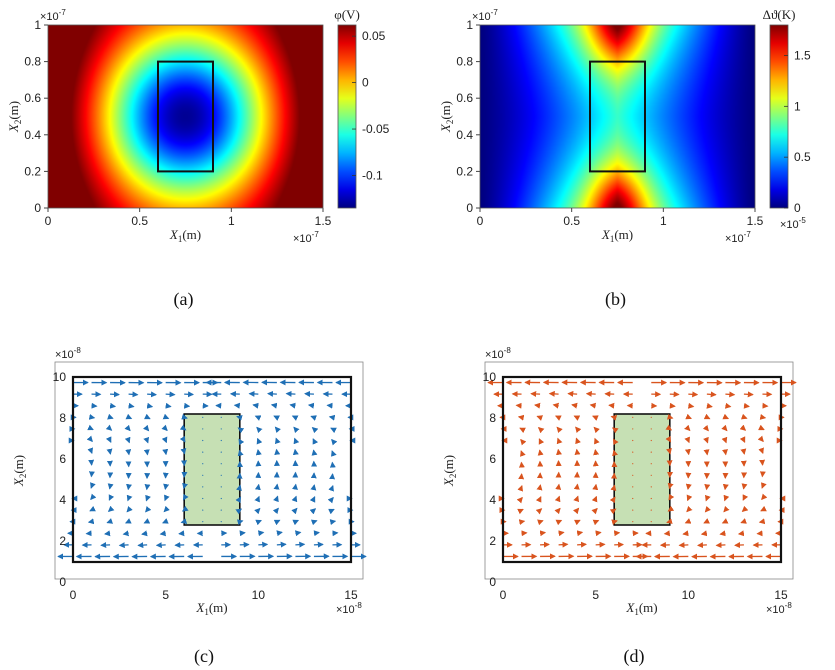  What do you see at coordinates (617, 116) in the screenshot?
I see `plot-frame` at bounding box center [617, 116].